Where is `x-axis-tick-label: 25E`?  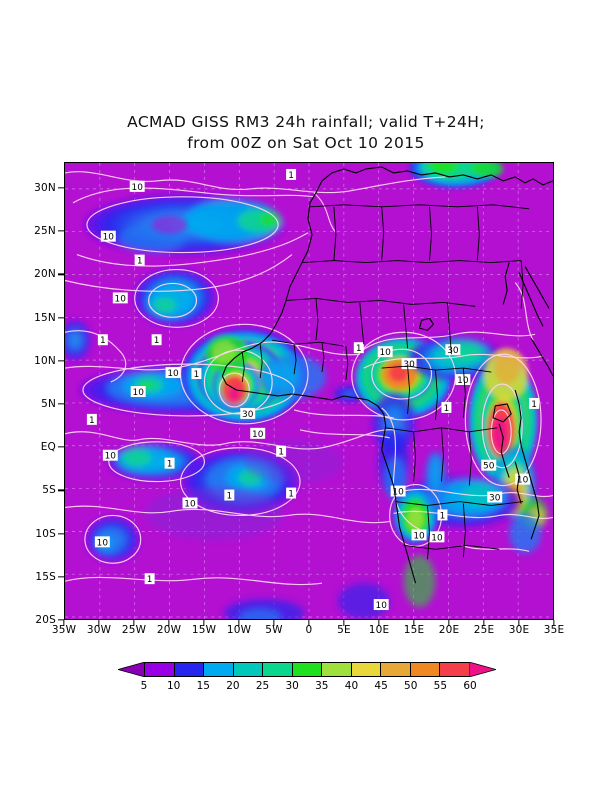
x-axis-tick-label: 25E is located at coordinates (484, 630).